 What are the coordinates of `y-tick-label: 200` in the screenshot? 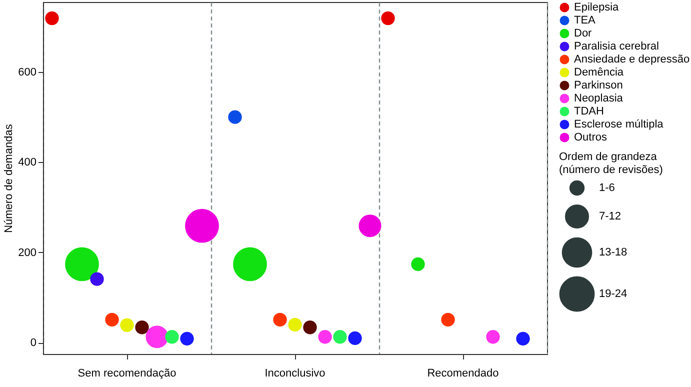 It's located at (27, 252).